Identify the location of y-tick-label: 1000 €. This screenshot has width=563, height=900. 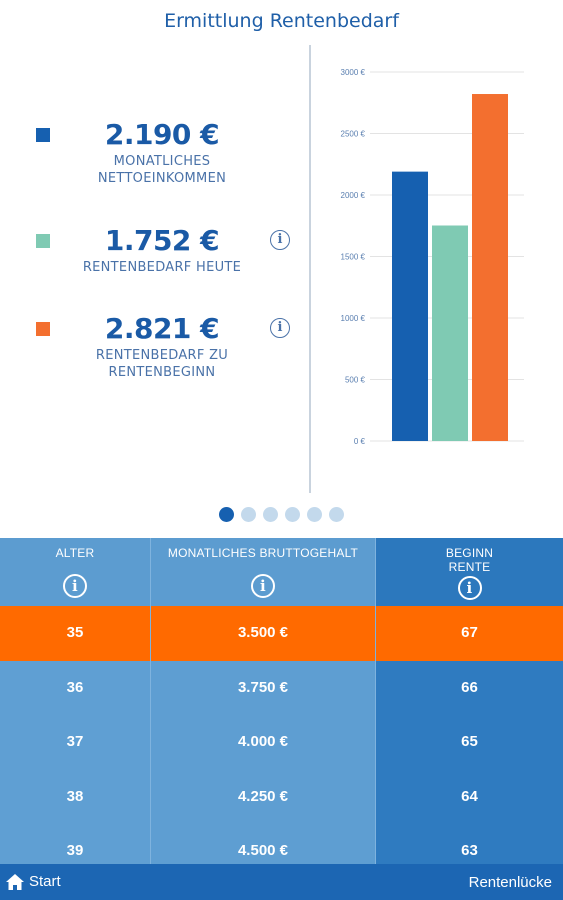
(353, 318).